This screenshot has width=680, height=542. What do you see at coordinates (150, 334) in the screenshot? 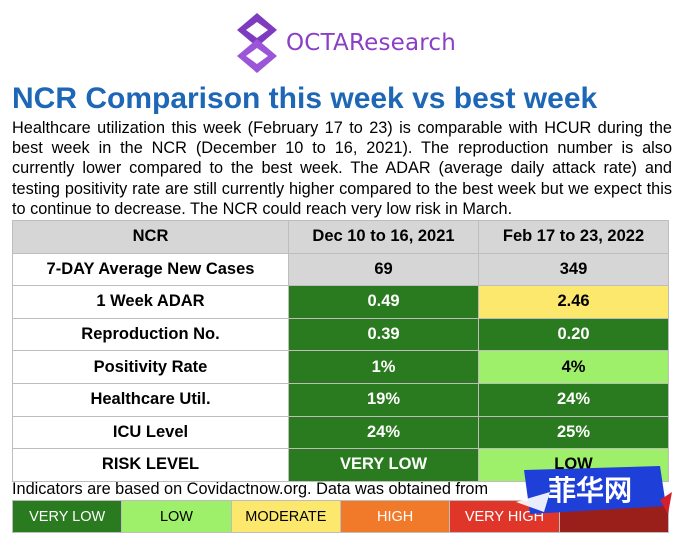
I see `row-label: Reproduction No.` at bounding box center [150, 334].